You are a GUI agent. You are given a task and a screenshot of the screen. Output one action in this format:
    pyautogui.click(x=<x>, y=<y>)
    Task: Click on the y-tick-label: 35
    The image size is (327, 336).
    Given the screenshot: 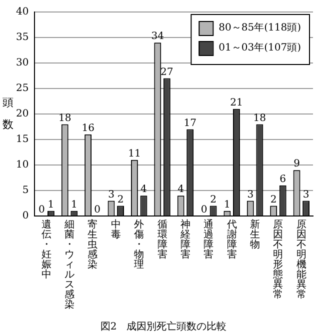 What is the action you would take?
    pyautogui.click(x=22, y=38)
    